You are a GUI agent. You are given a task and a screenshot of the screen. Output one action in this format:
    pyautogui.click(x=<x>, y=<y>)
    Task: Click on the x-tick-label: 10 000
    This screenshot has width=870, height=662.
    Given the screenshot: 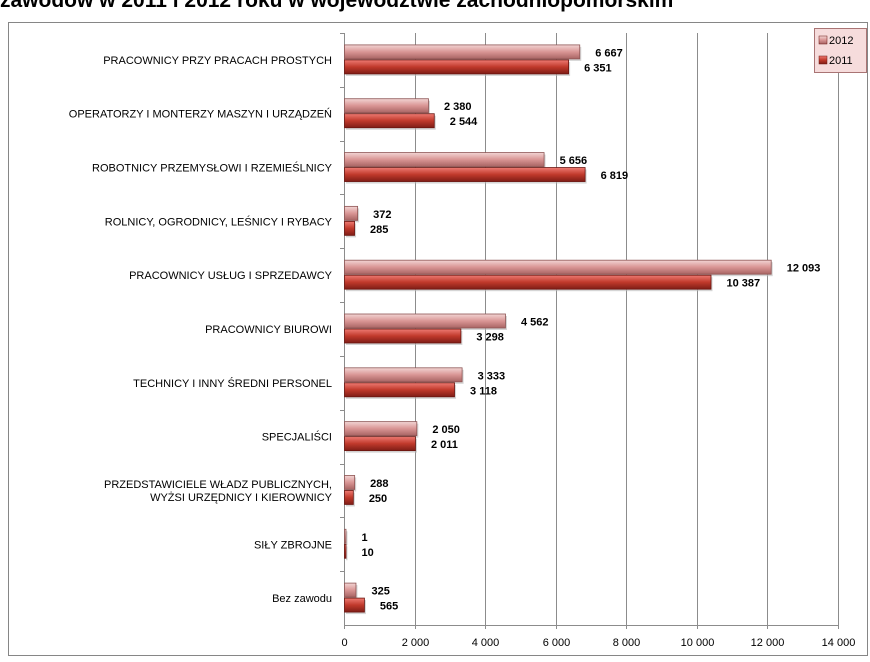 What is the action you would take?
    pyautogui.click(x=698, y=643)
    